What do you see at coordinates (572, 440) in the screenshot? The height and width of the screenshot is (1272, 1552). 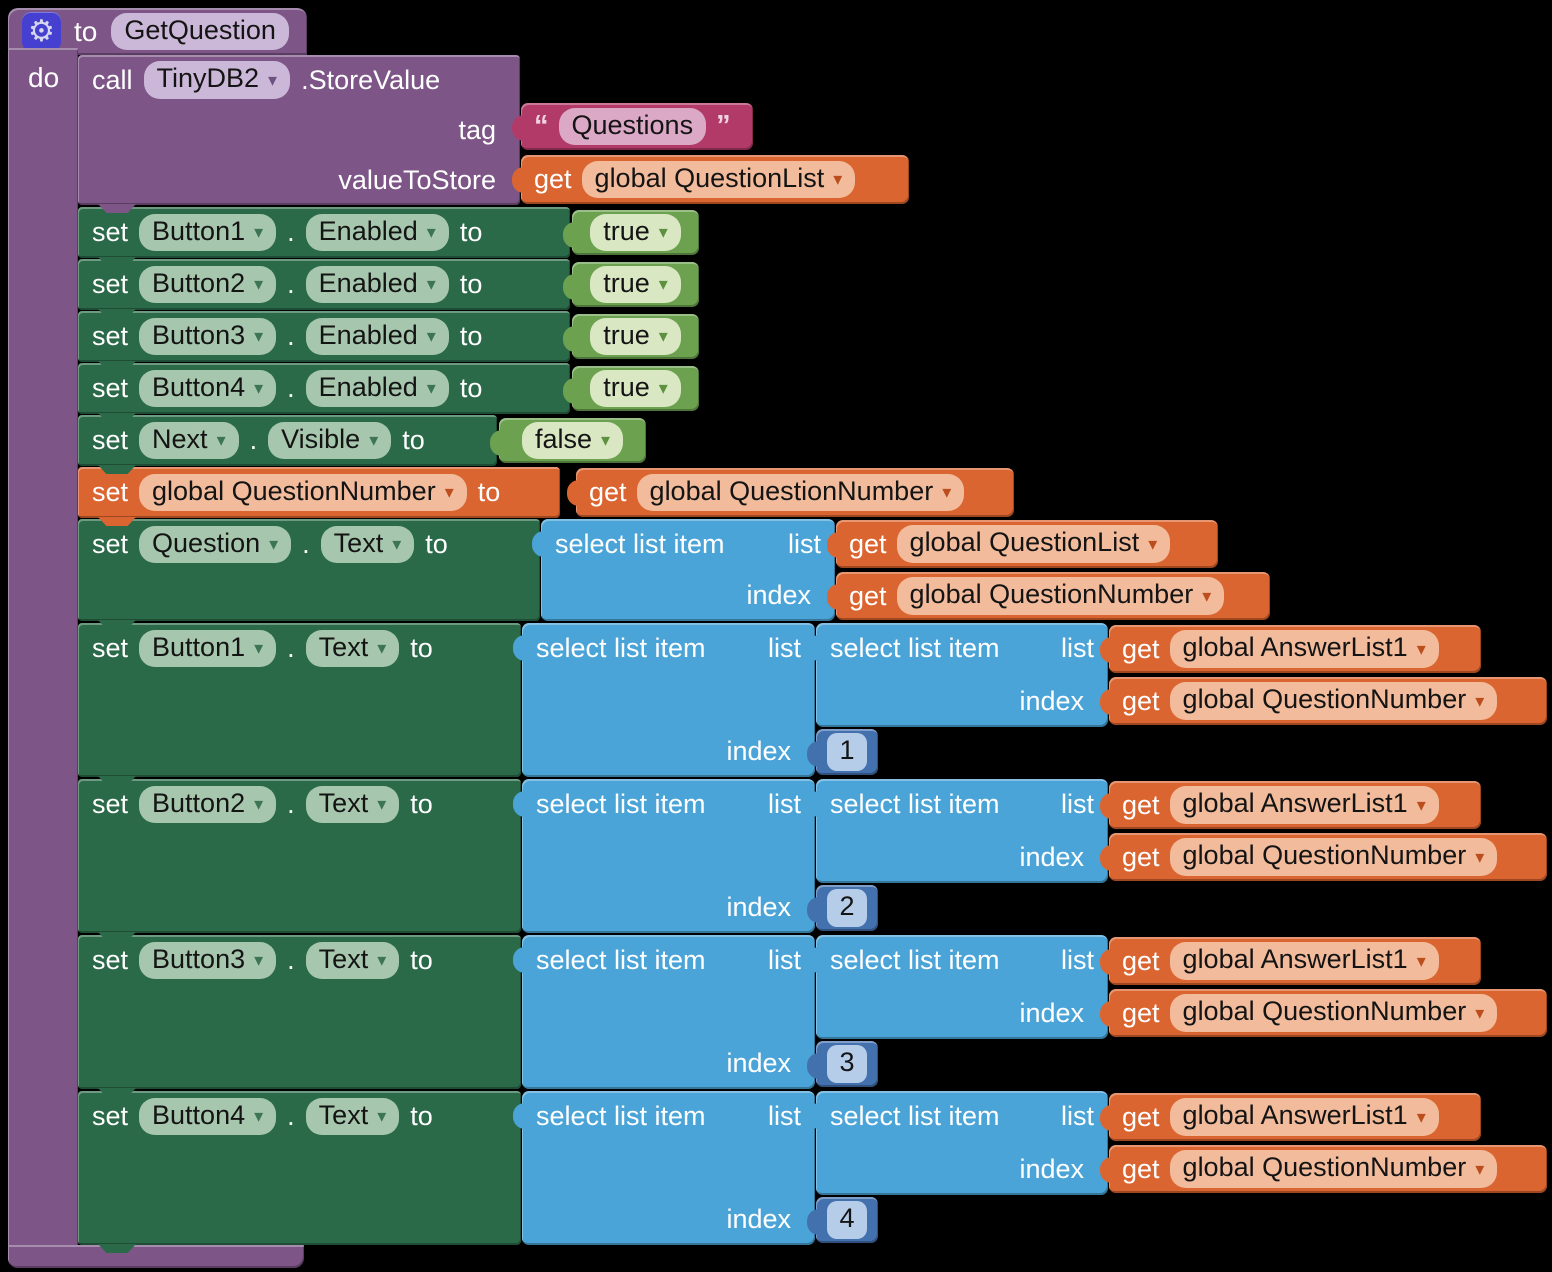 I see `logic-value-dropdown: false` at bounding box center [572, 440].